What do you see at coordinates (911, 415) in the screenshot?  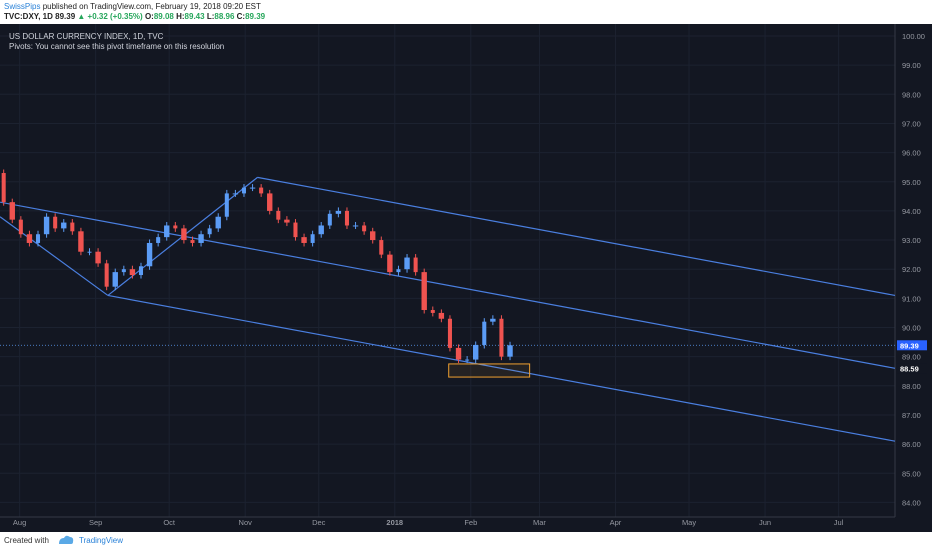 I see `y-tick-label: 87.00` at bounding box center [911, 415].